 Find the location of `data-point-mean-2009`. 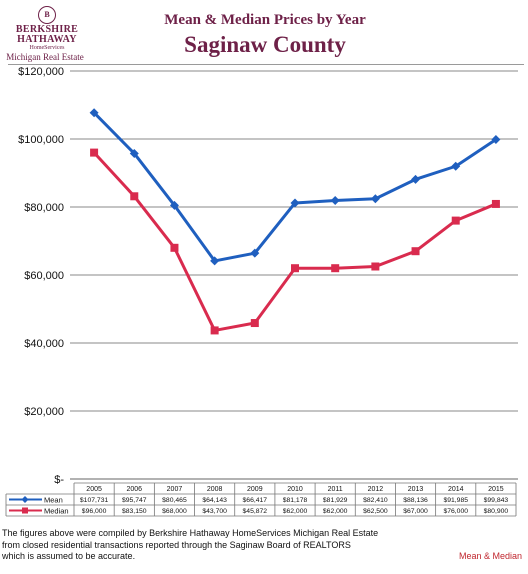

data-point-mean-2009 is located at coordinates (255, 253).